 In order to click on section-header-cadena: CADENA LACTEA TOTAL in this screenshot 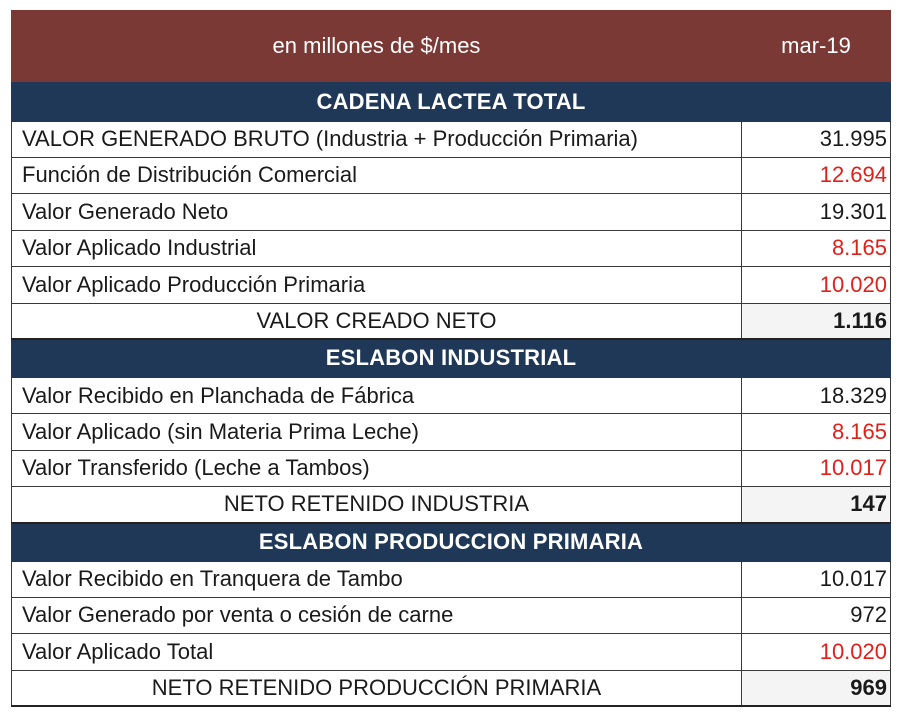, I will do `click(451, 101)`.